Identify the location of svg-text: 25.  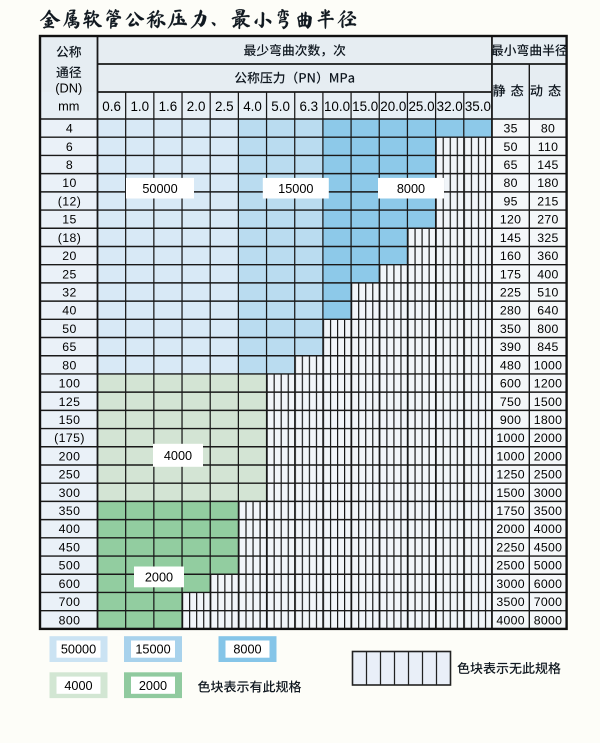
(69, 274).